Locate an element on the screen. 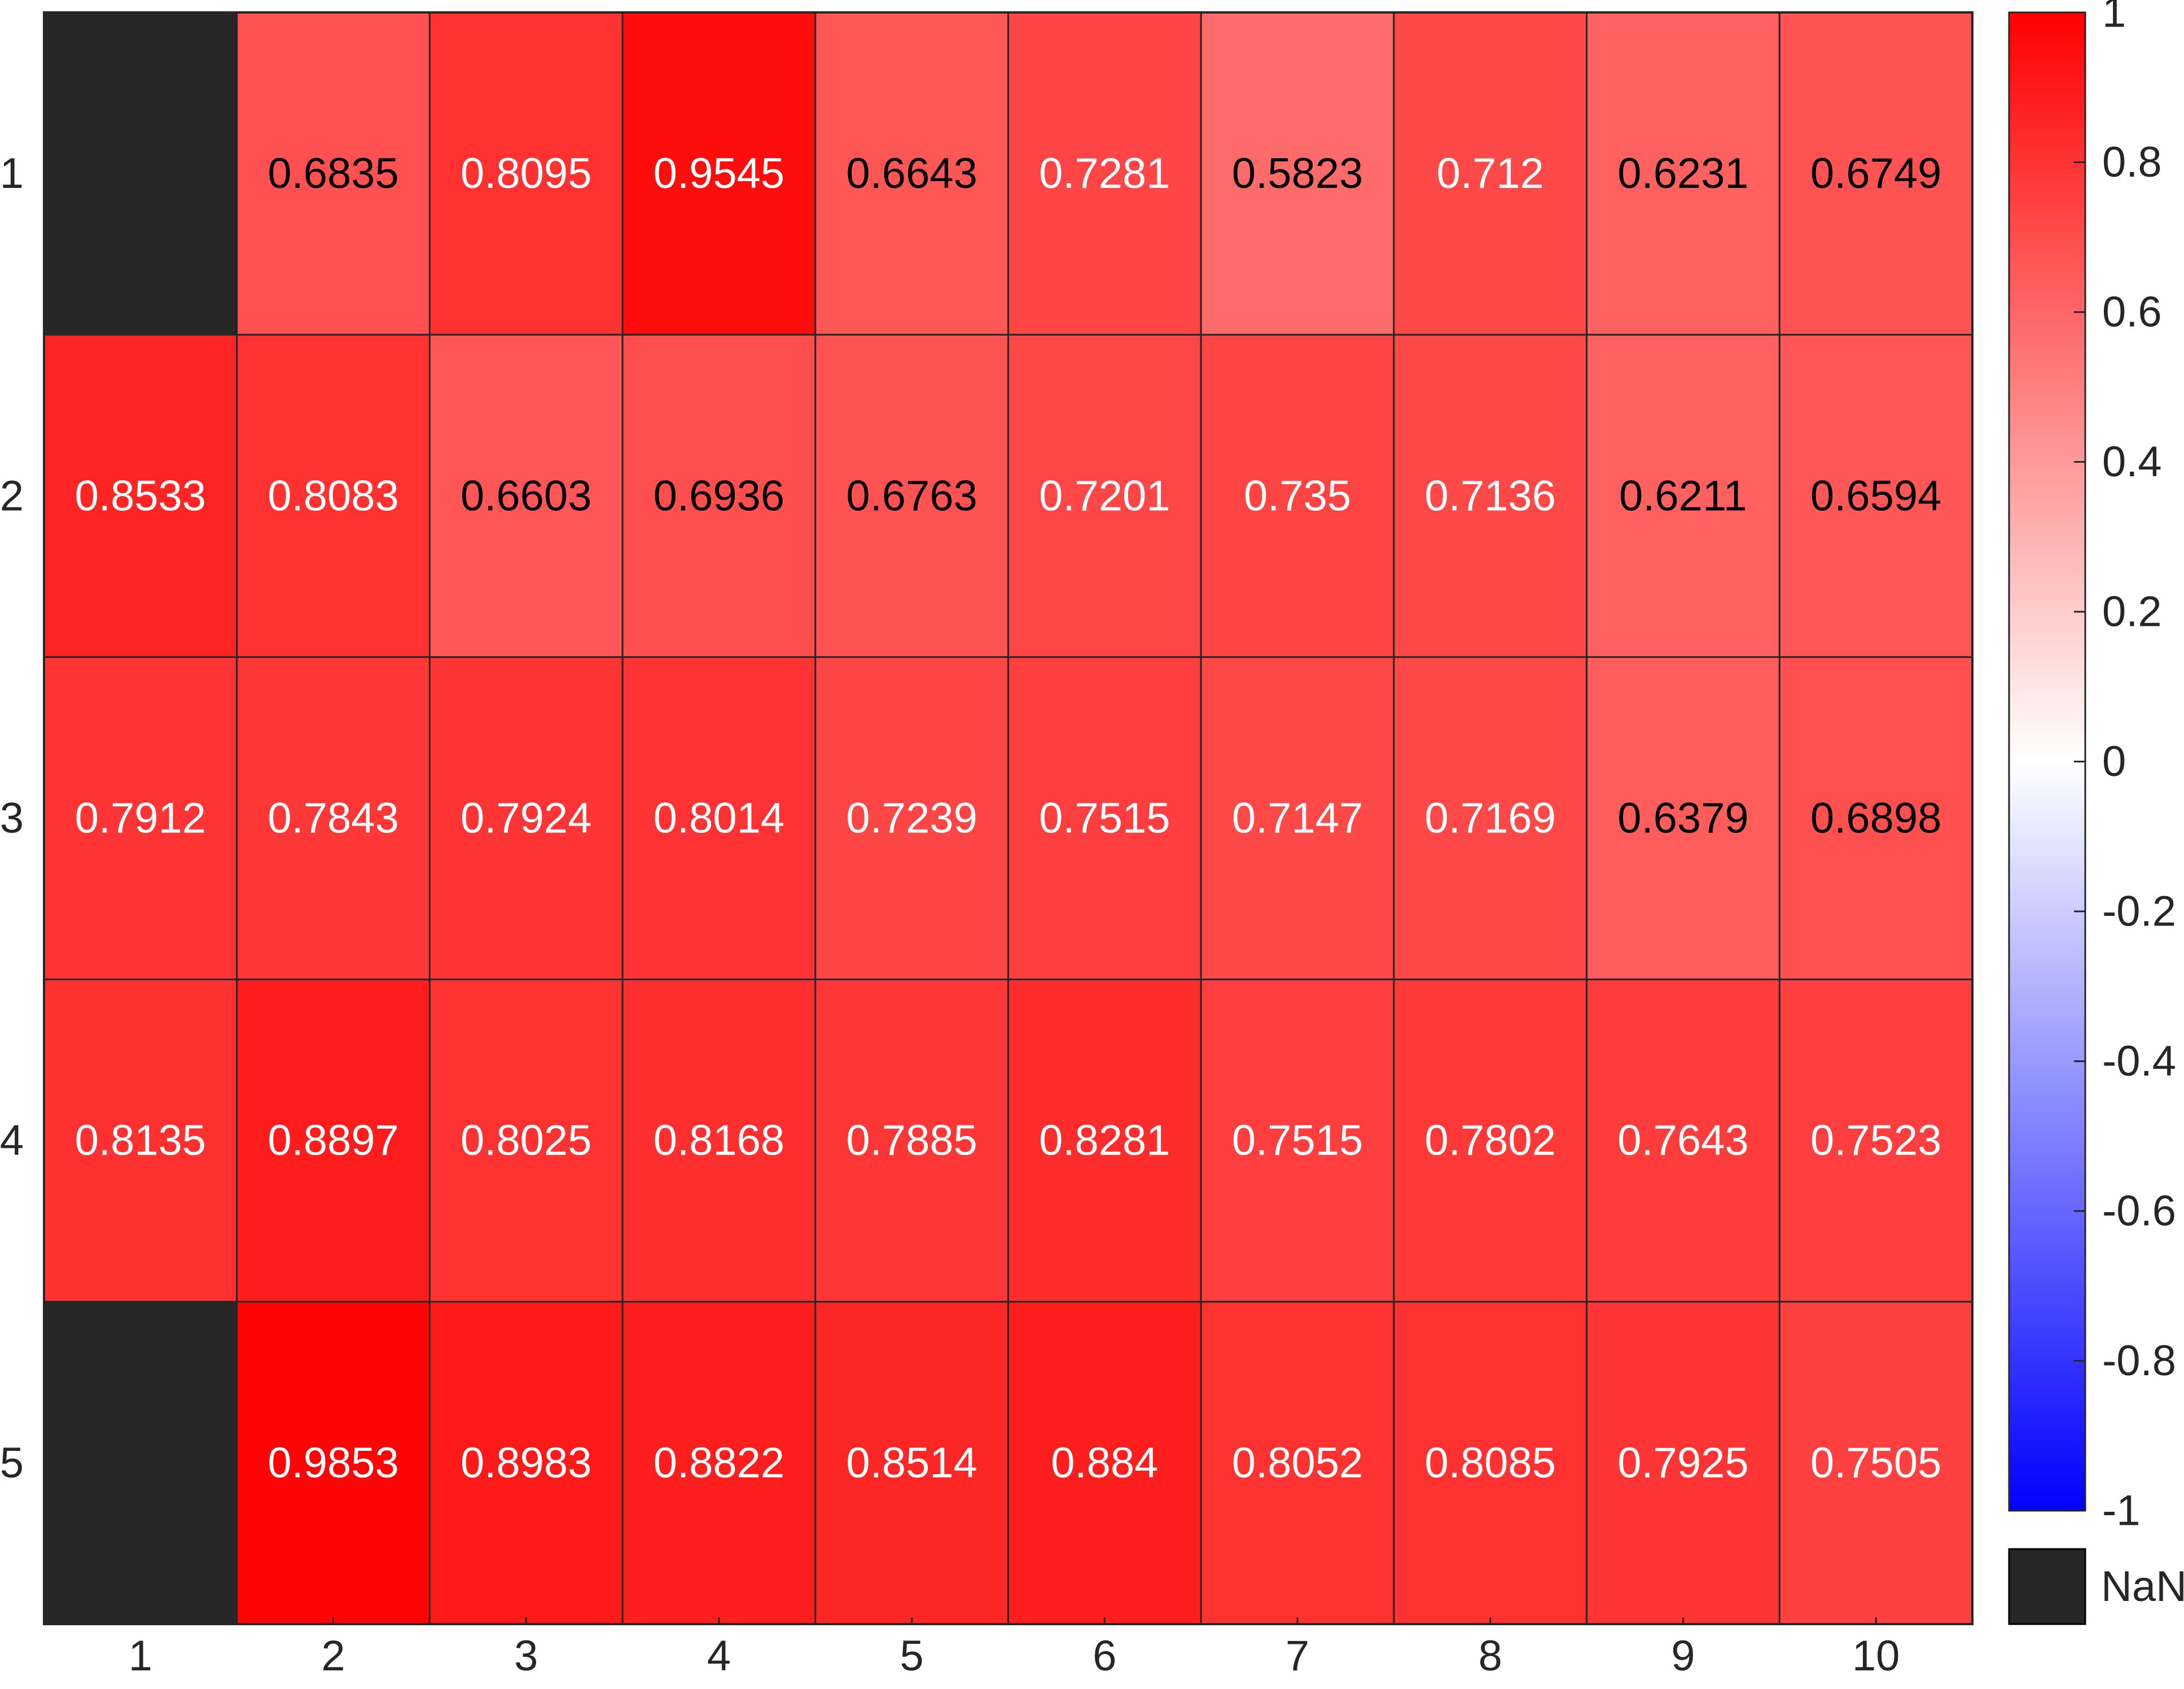 Image resolution: width=2184 pixels, height=1689 pixels. cell-value-label: 0.7281 is located at coordinates (1104, 174).